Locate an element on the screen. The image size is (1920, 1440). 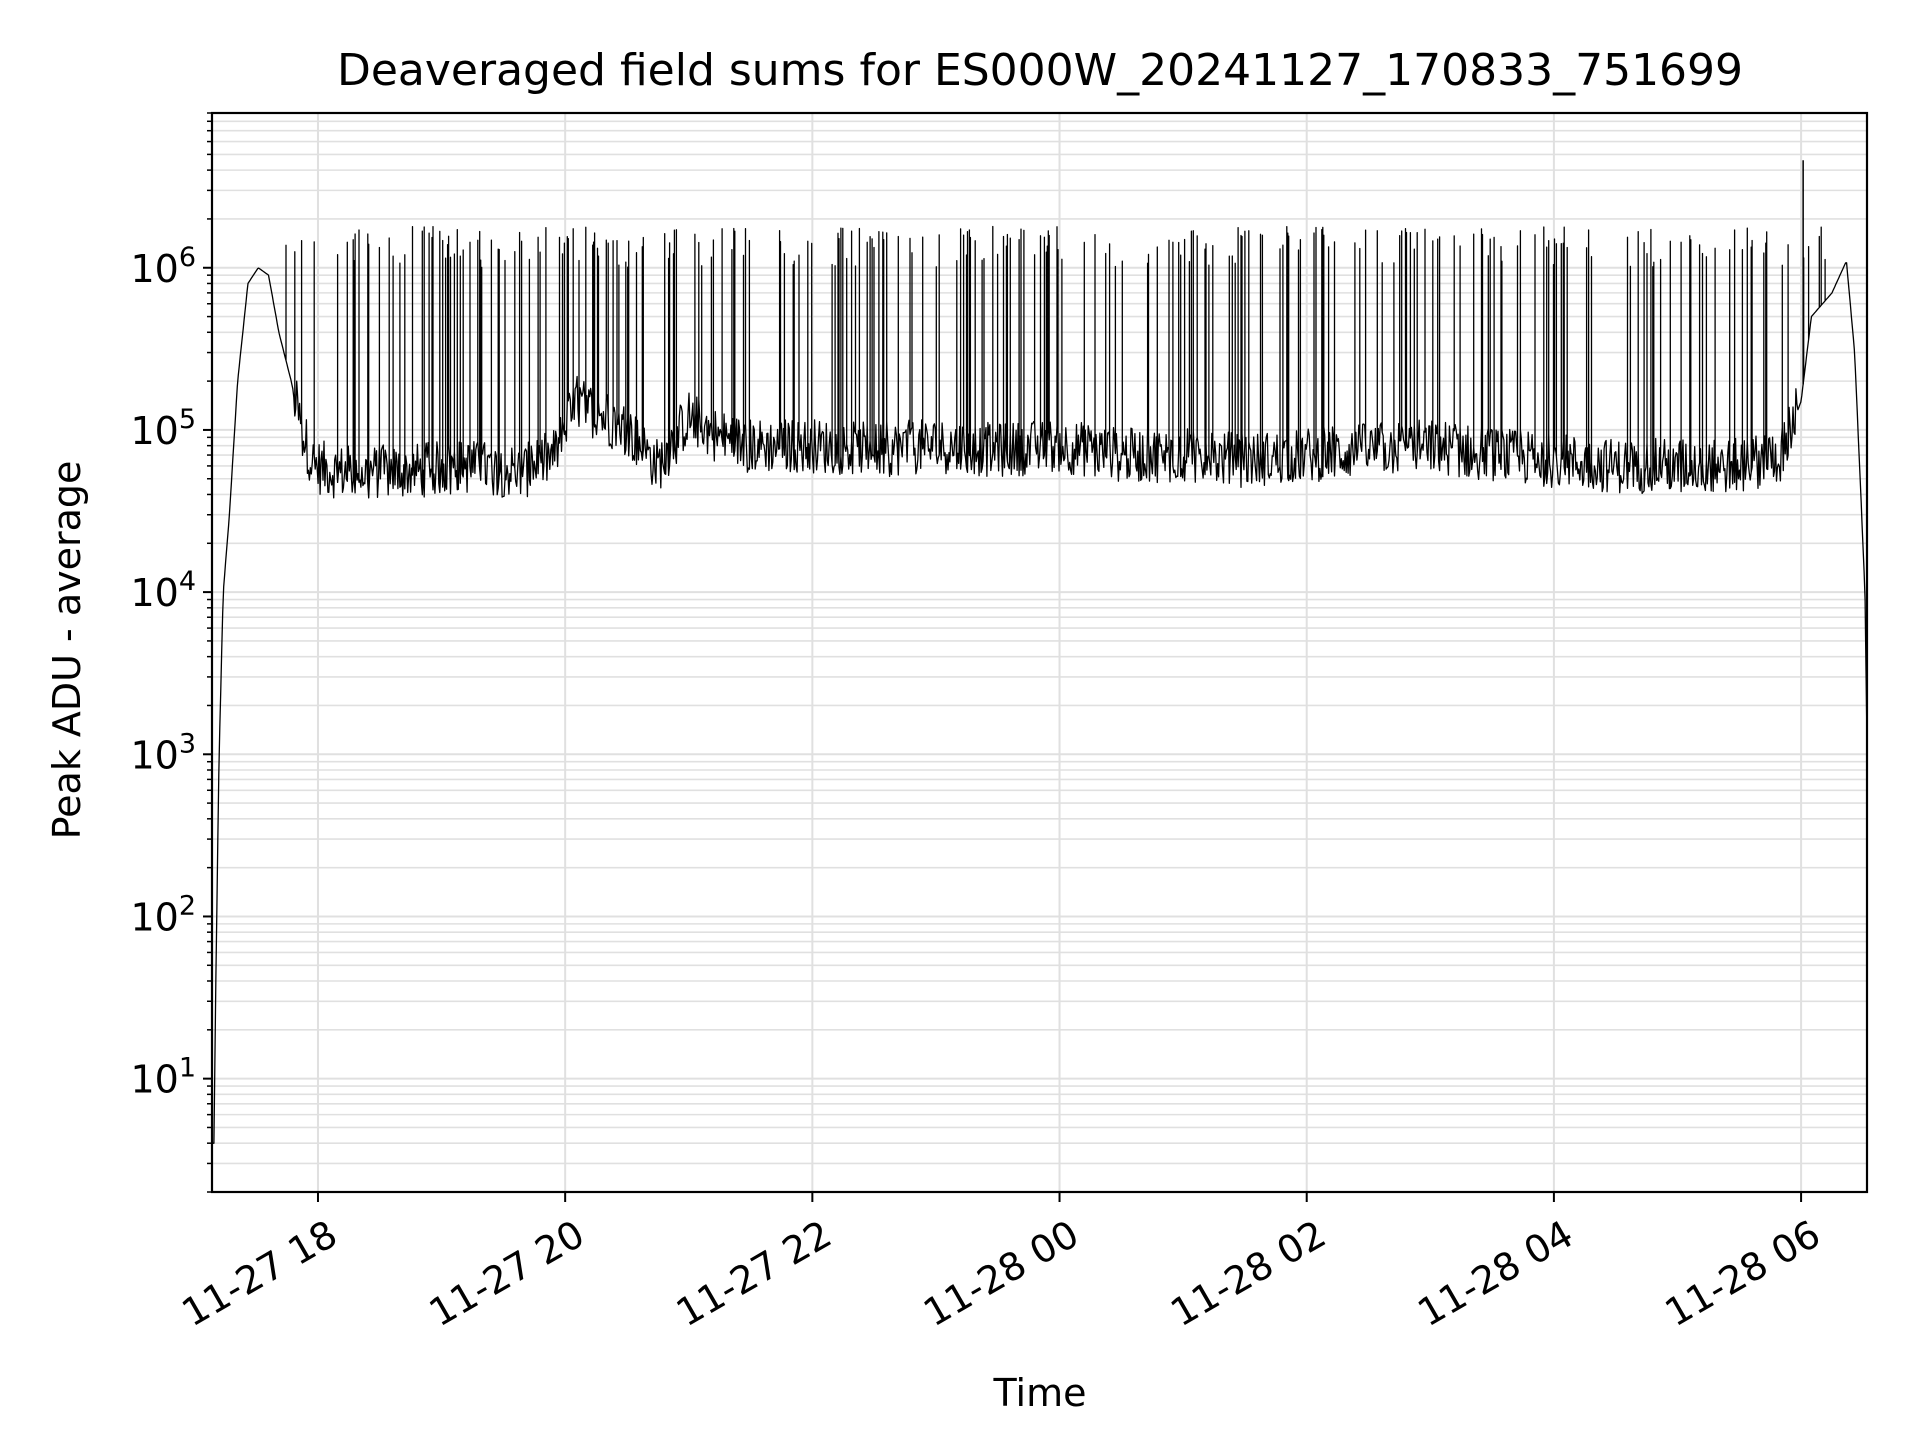
y-tick-label: 105 is located at coordinates (163, 428).